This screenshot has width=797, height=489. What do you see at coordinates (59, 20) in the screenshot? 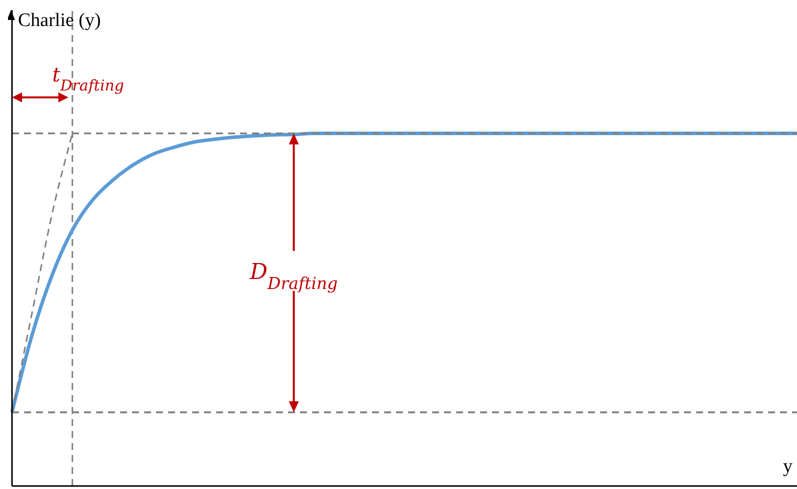
I see `text: Charlie (y)` at bounding box center [59, 20].